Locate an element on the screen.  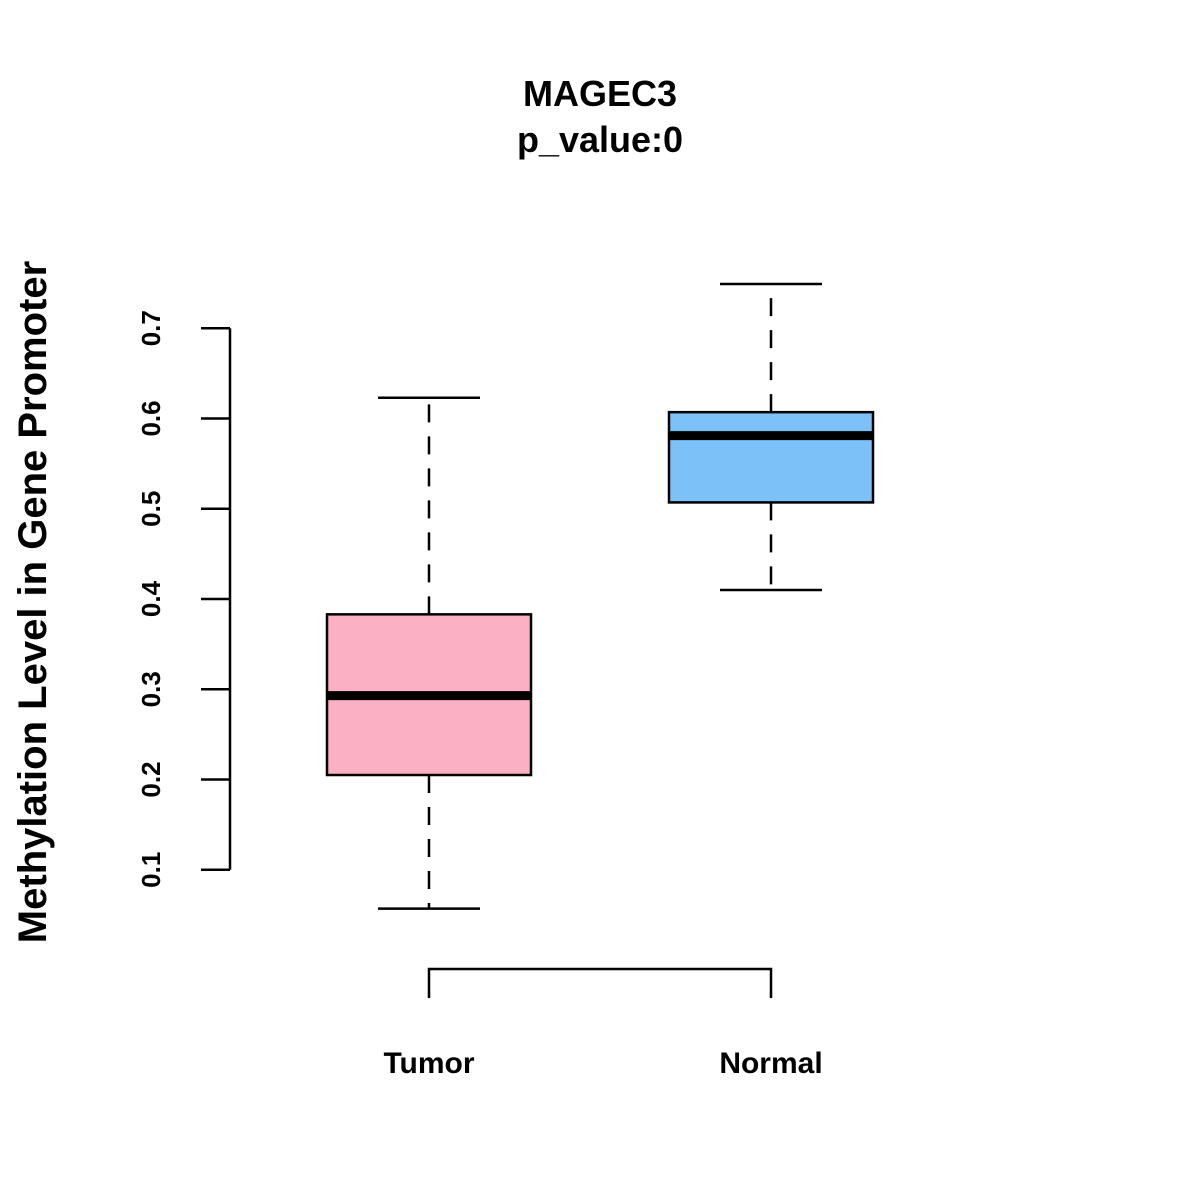
y-axis-label: Methylation Level in Gene Promoter is located at coordinates (33, 602).